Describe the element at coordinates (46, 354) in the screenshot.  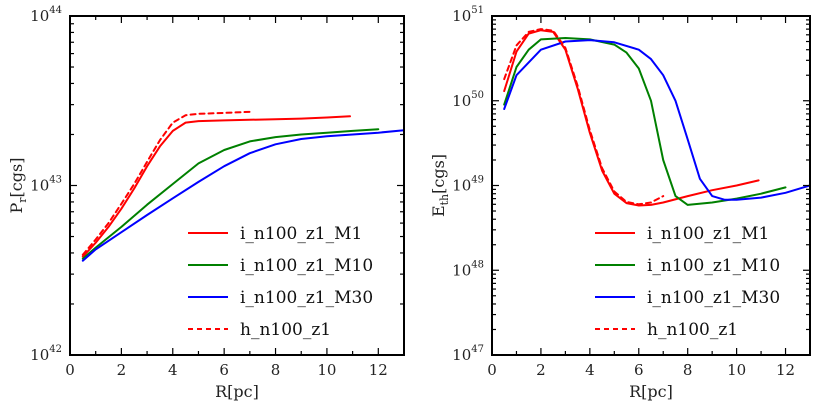
I see `y-tick-label: 1042` at that location.